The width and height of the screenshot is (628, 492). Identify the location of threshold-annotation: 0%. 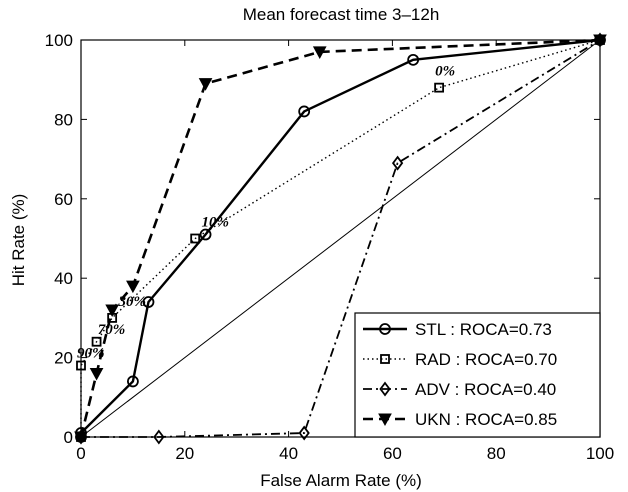
(445, 72).